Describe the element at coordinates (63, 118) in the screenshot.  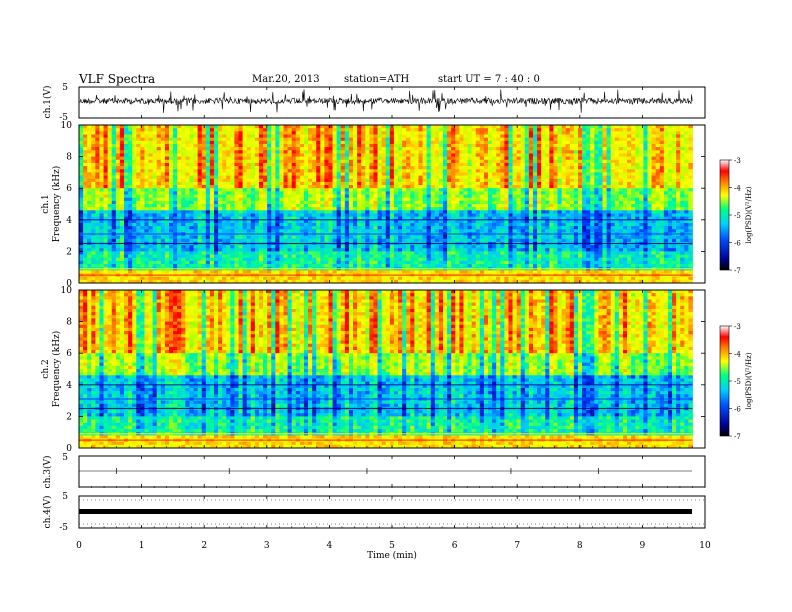
I see `ch1-ytick-minus5: -5` at that location.